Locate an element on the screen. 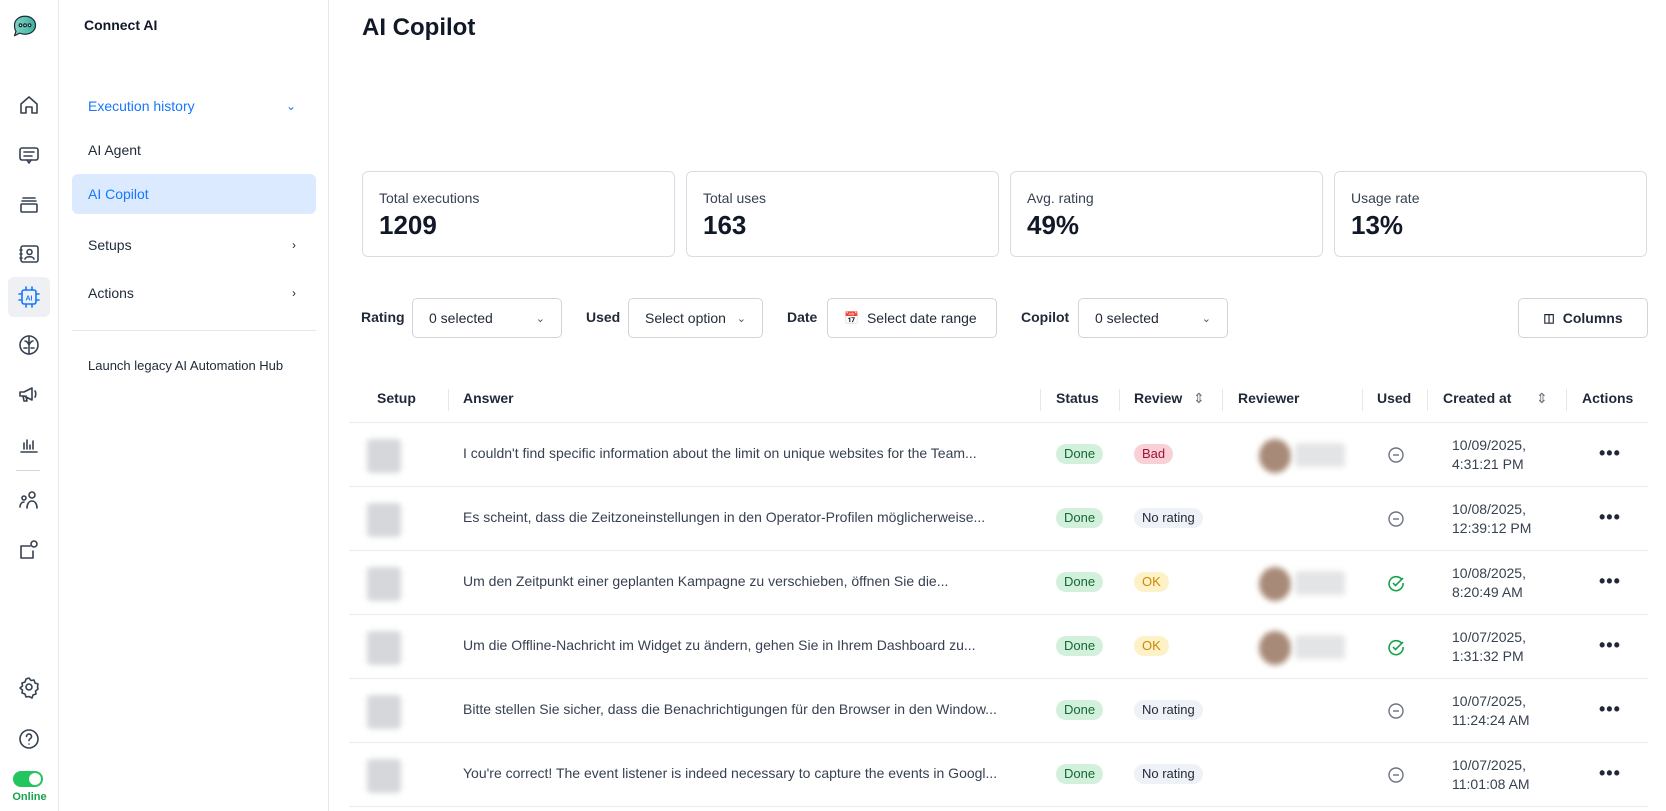 The image size is (1666, 811). copilot-filter-select: 0 selected ⌄ is located at coordinates (1153, 318).